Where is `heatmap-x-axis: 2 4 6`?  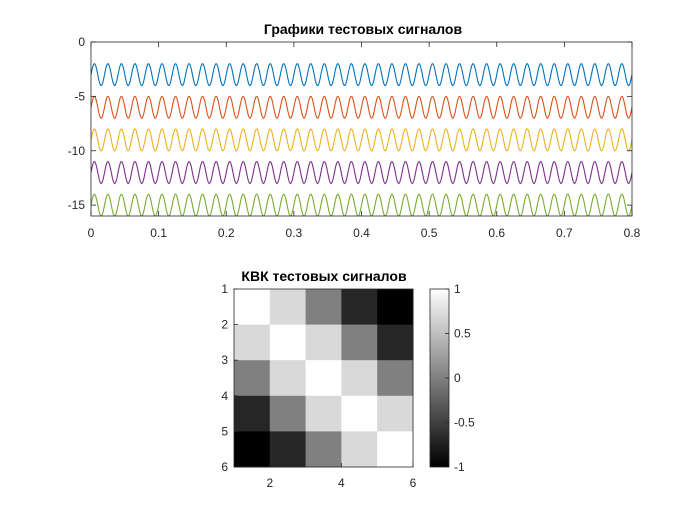 heatmap-x-axis: 2 4 6 is located at coordinates (341, 476).